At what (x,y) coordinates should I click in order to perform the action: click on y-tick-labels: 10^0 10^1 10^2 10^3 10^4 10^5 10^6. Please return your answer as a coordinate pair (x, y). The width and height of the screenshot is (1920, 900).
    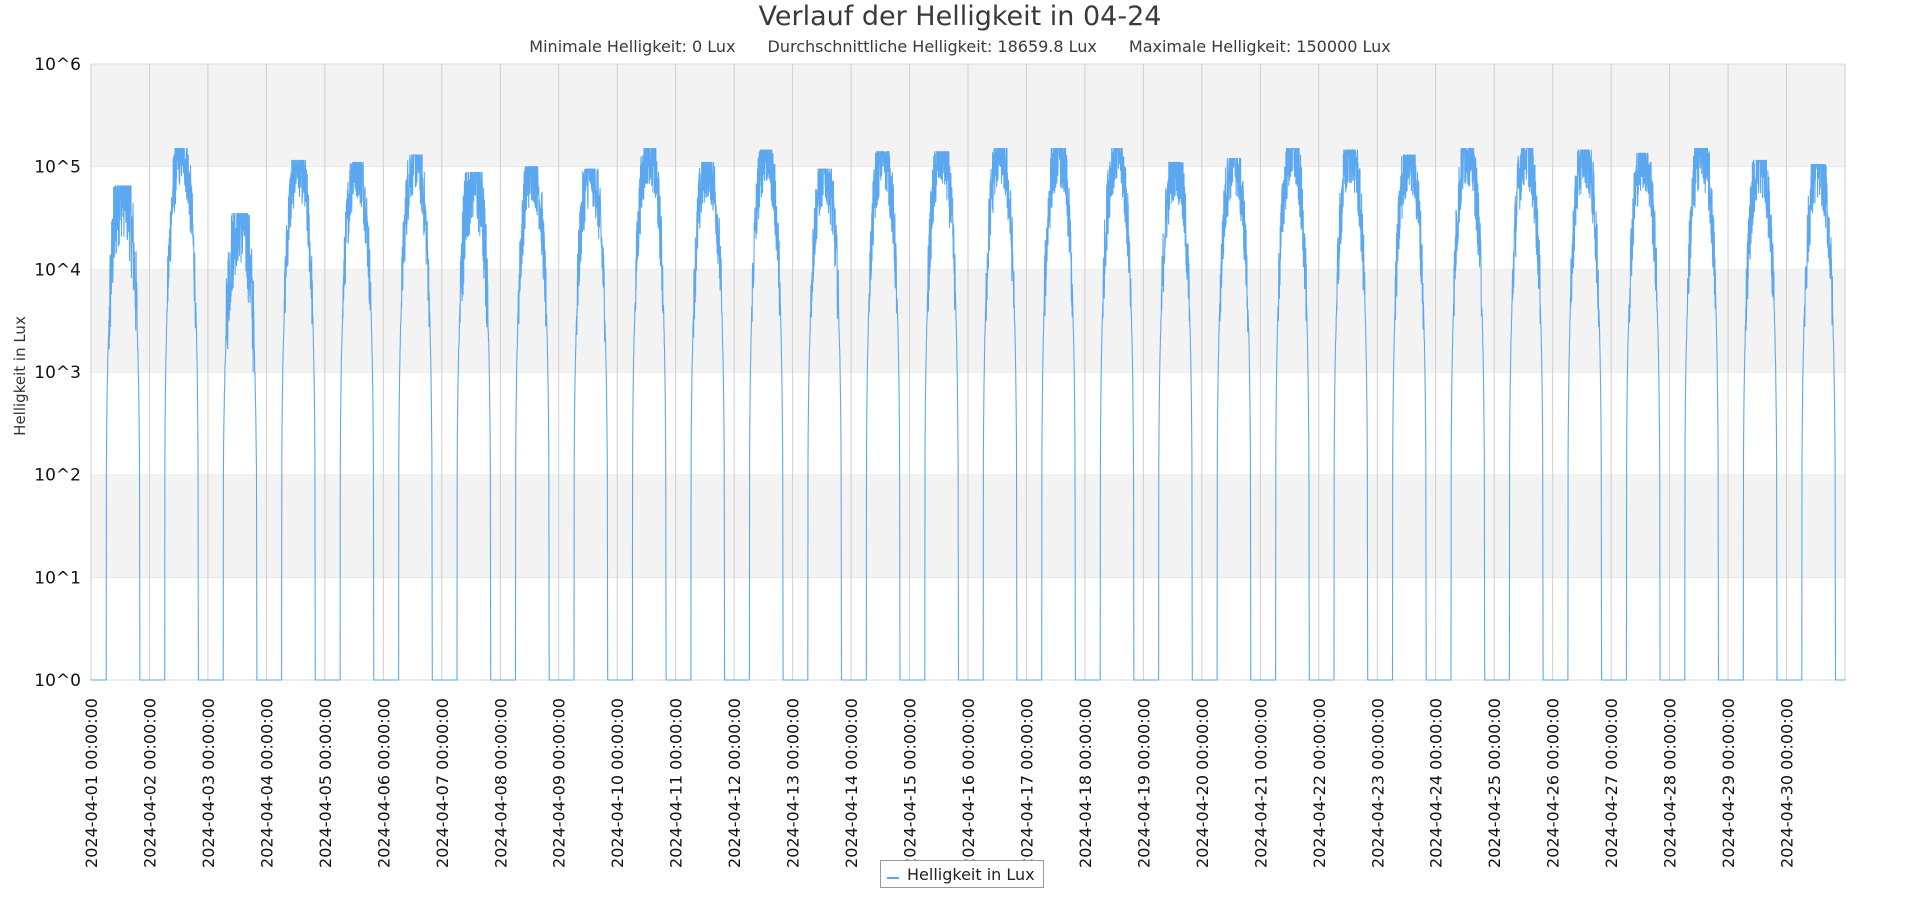
    Looking at the image, I should click on (57, 373).